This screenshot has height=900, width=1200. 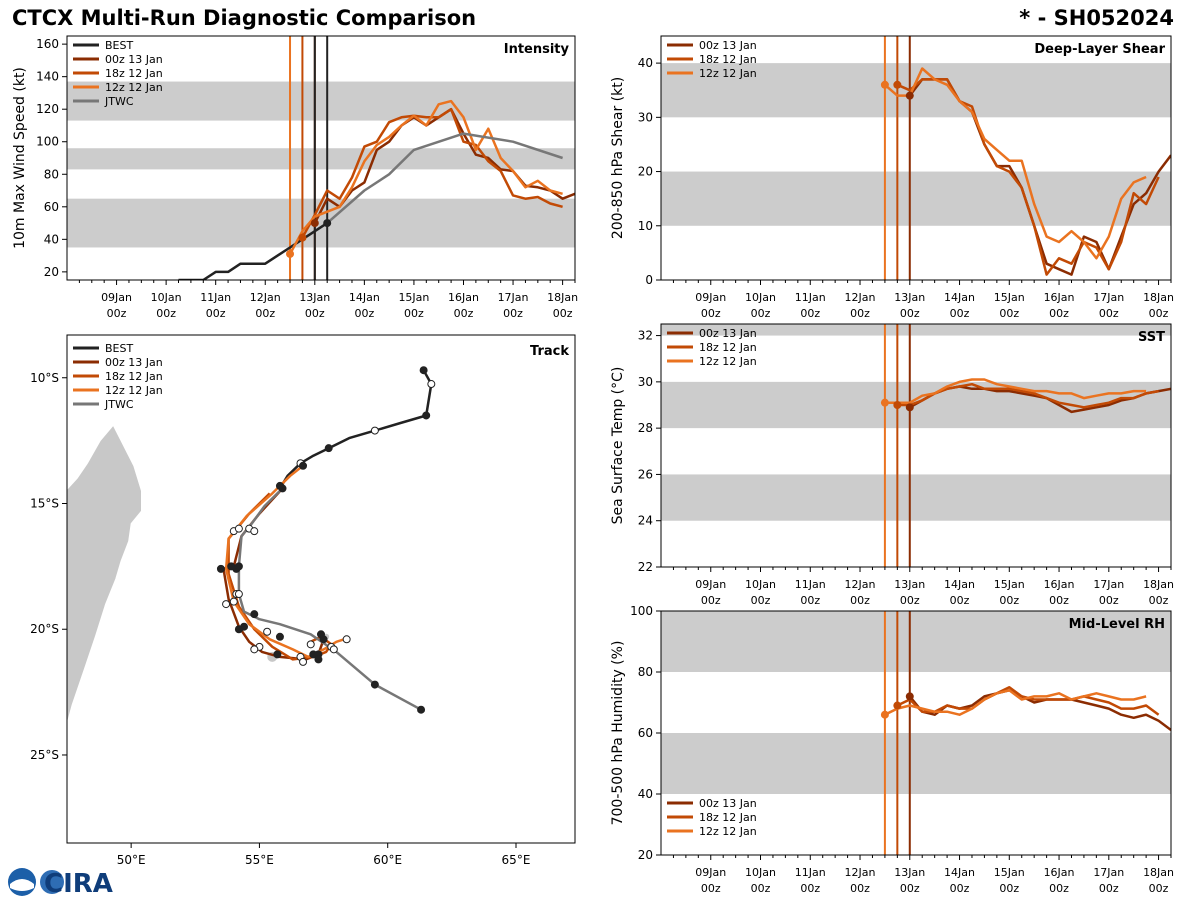 I want to click on track-legend-label-00z-13-jan: 00z 13 Jan, so click(x=134, y=362).